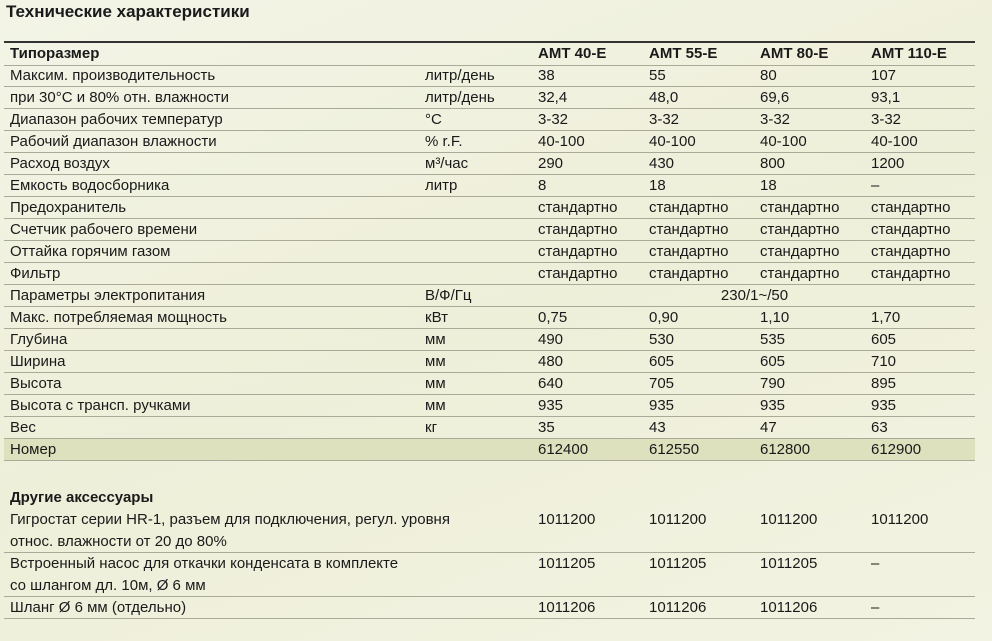 The width and height of the screenshot is (992, 641). I want to click on row-label: Вес, so click(23, 427).